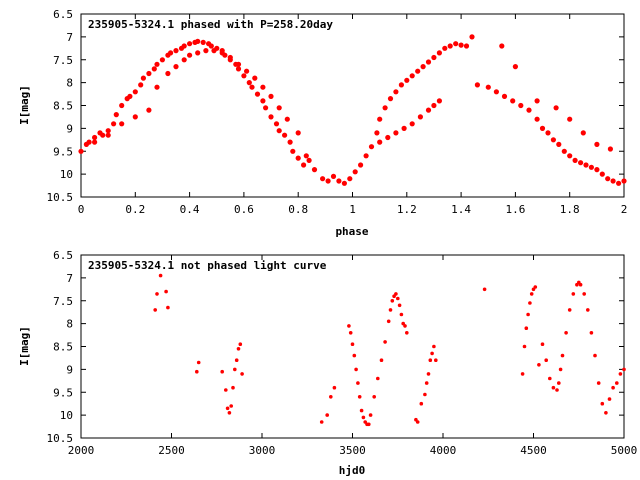 The height and width of the screenshot is (480, 640). What do you see at coordinates (69, 37) in the screenshot?
I see `y-tick-label: 7` at bounding box center [69, 37].